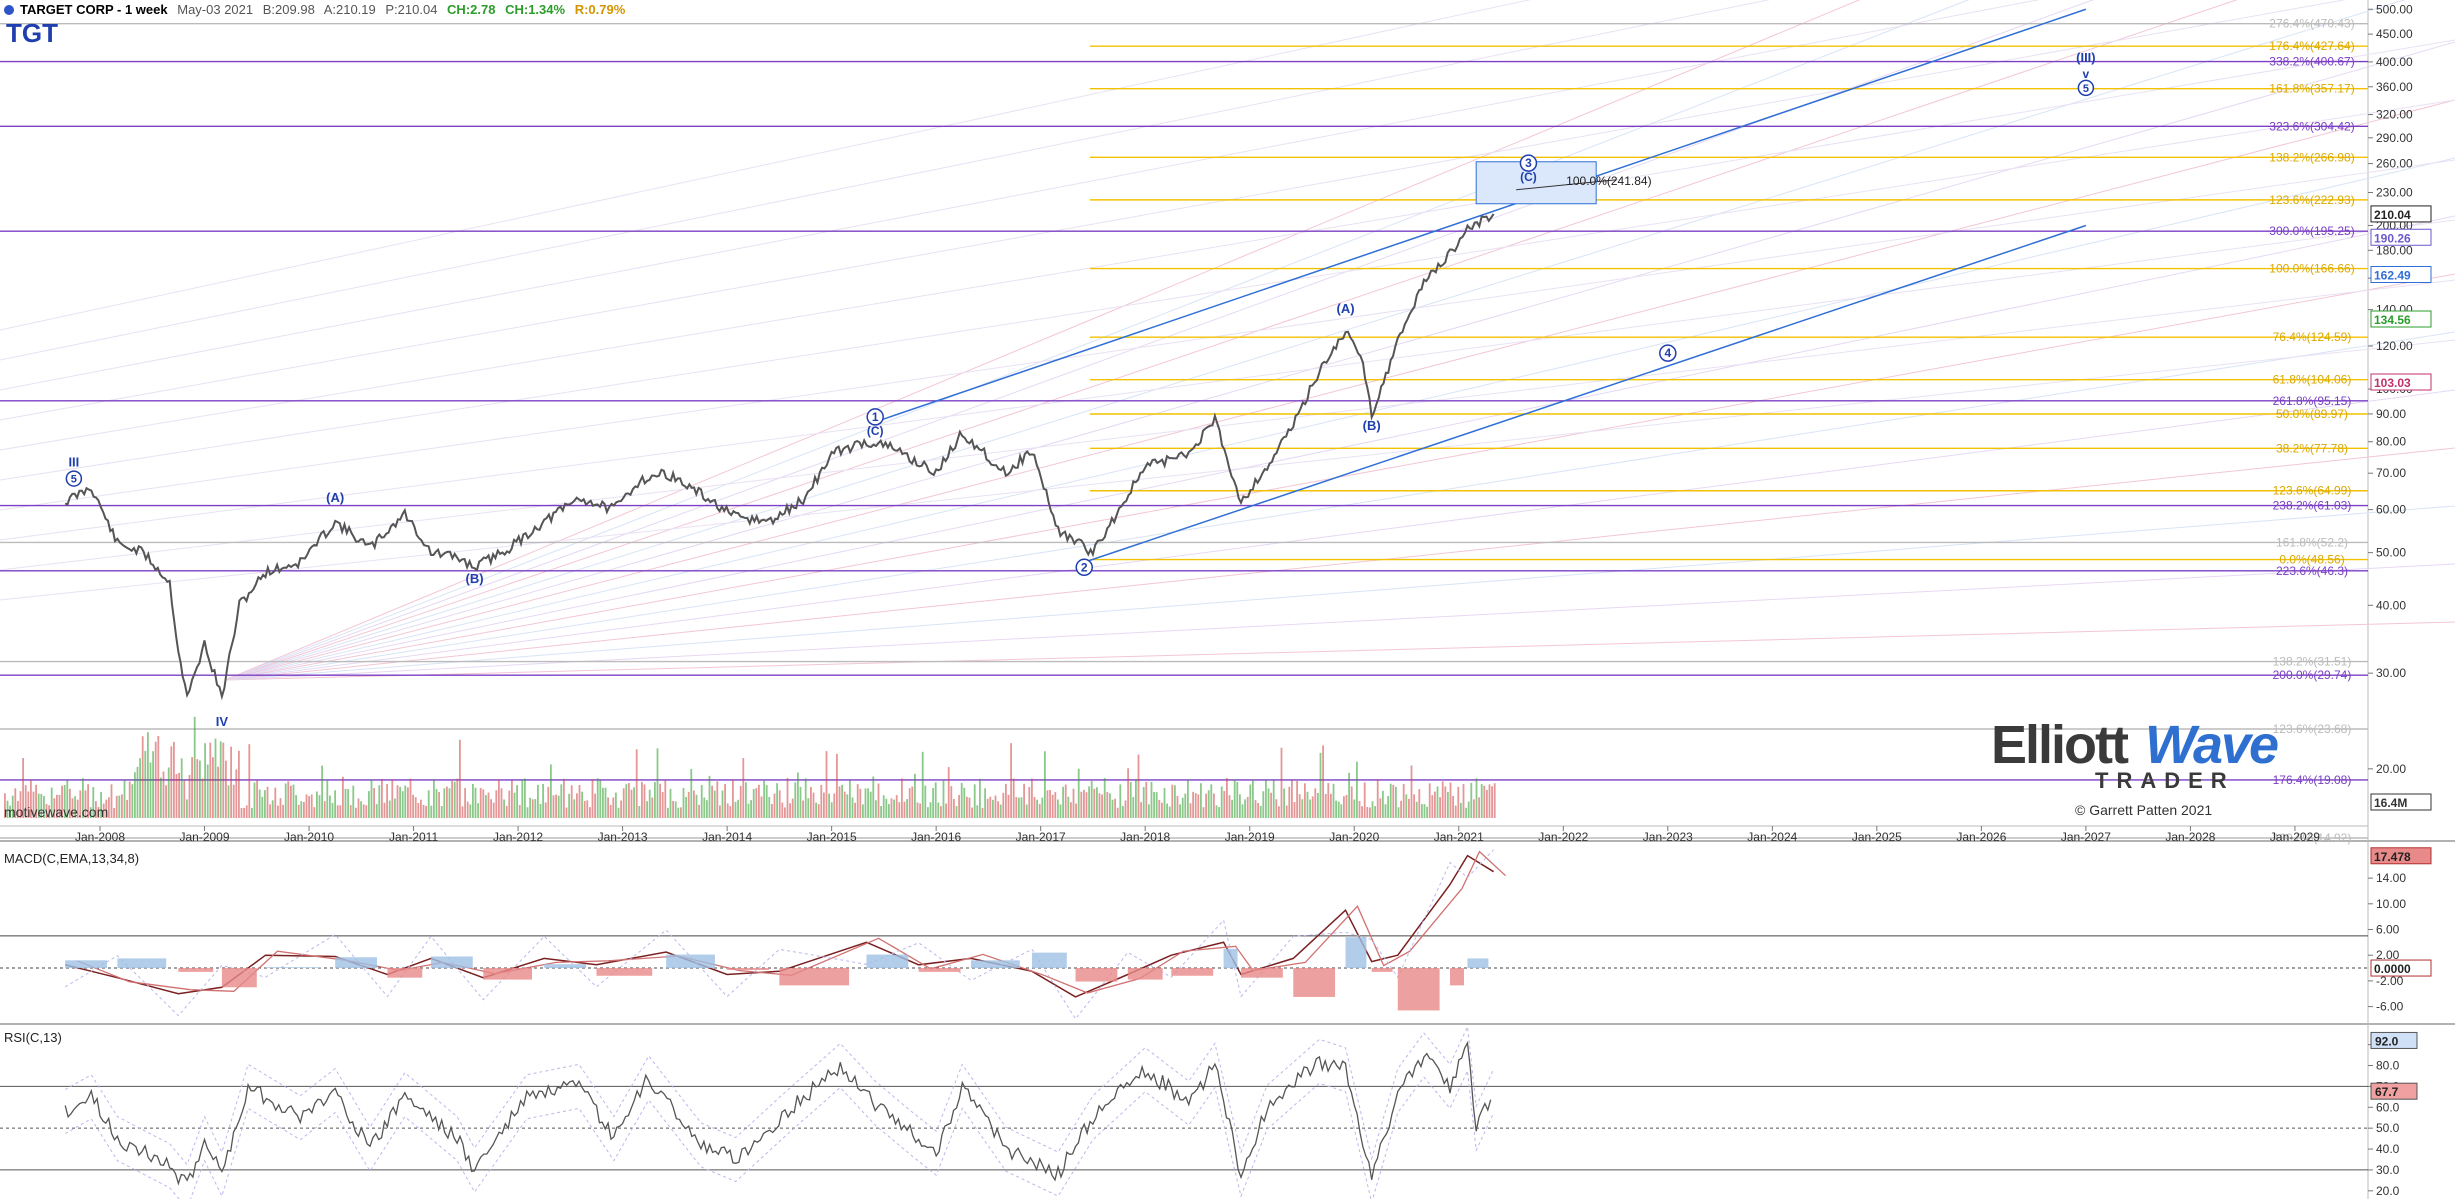 This screenshot has height=1199, width=2455. What do you see at coordinates (9, 10) in the screenshot?
I see `symbol-dot-icon` at bounding box center [9, 10].